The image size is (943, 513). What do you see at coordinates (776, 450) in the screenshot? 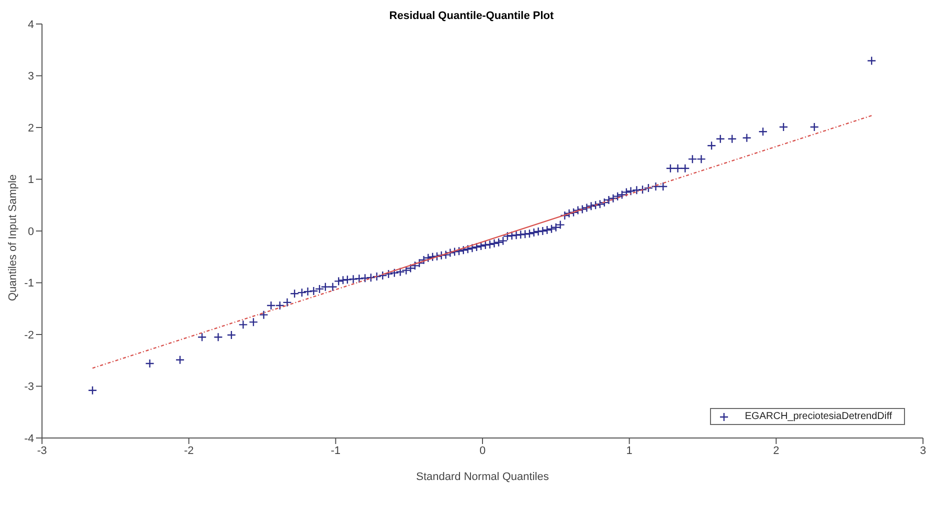
I see `x-tick-label: 2` at bounding box center [776, 450].